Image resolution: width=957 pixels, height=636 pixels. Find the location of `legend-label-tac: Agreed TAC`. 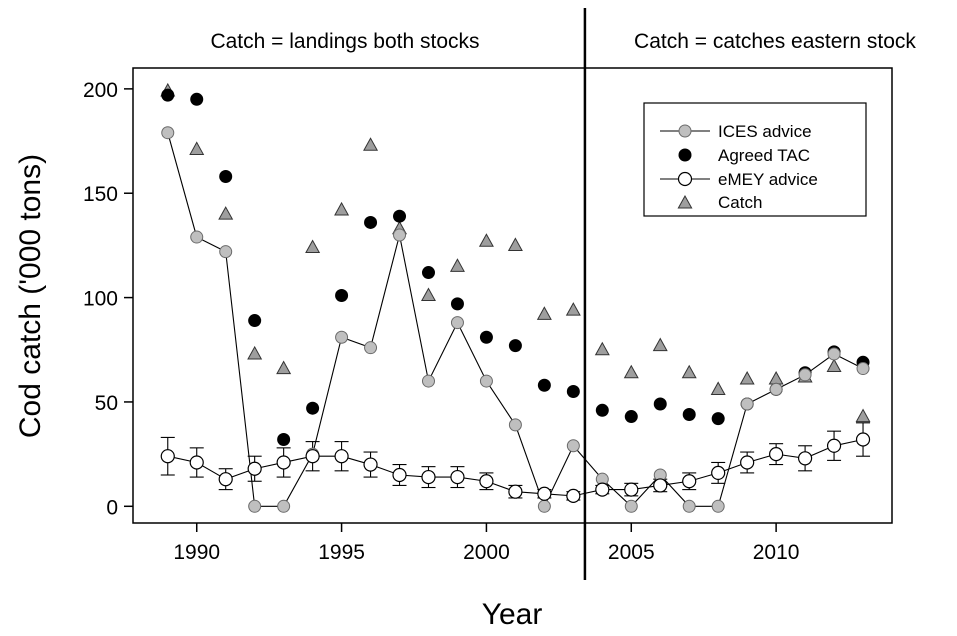

legend-label-tac: Agreed TAC is located at coordinates (764, 155).